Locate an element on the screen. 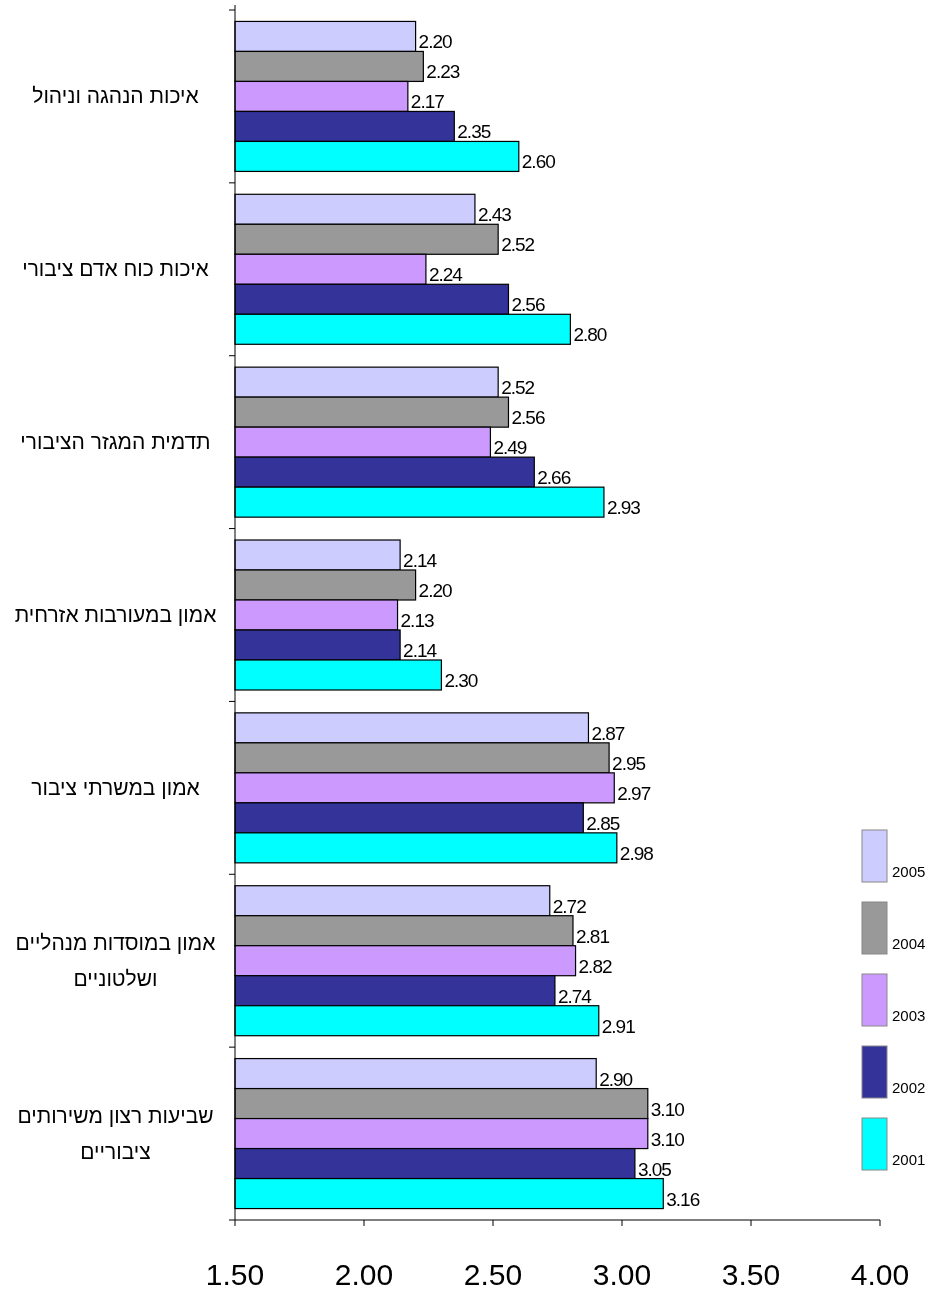  data-label: 2.66 is located at coordinates (554, 478).